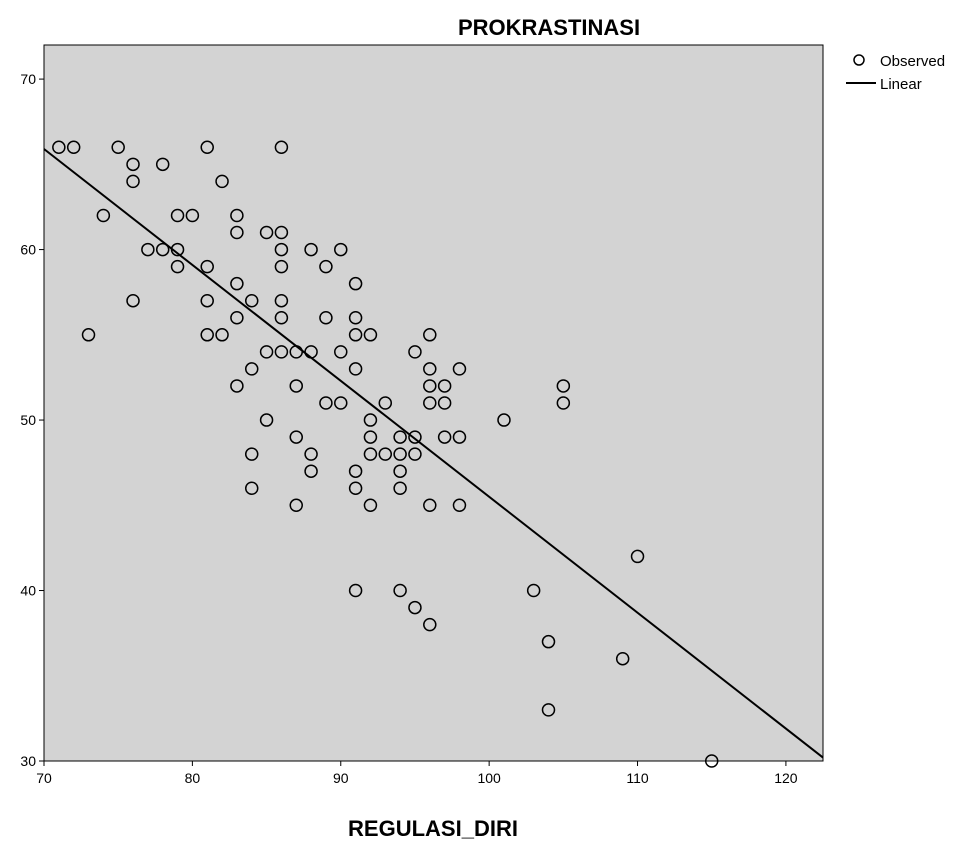  I want to click on legend-observed-label: Observed, so click(912, 61).